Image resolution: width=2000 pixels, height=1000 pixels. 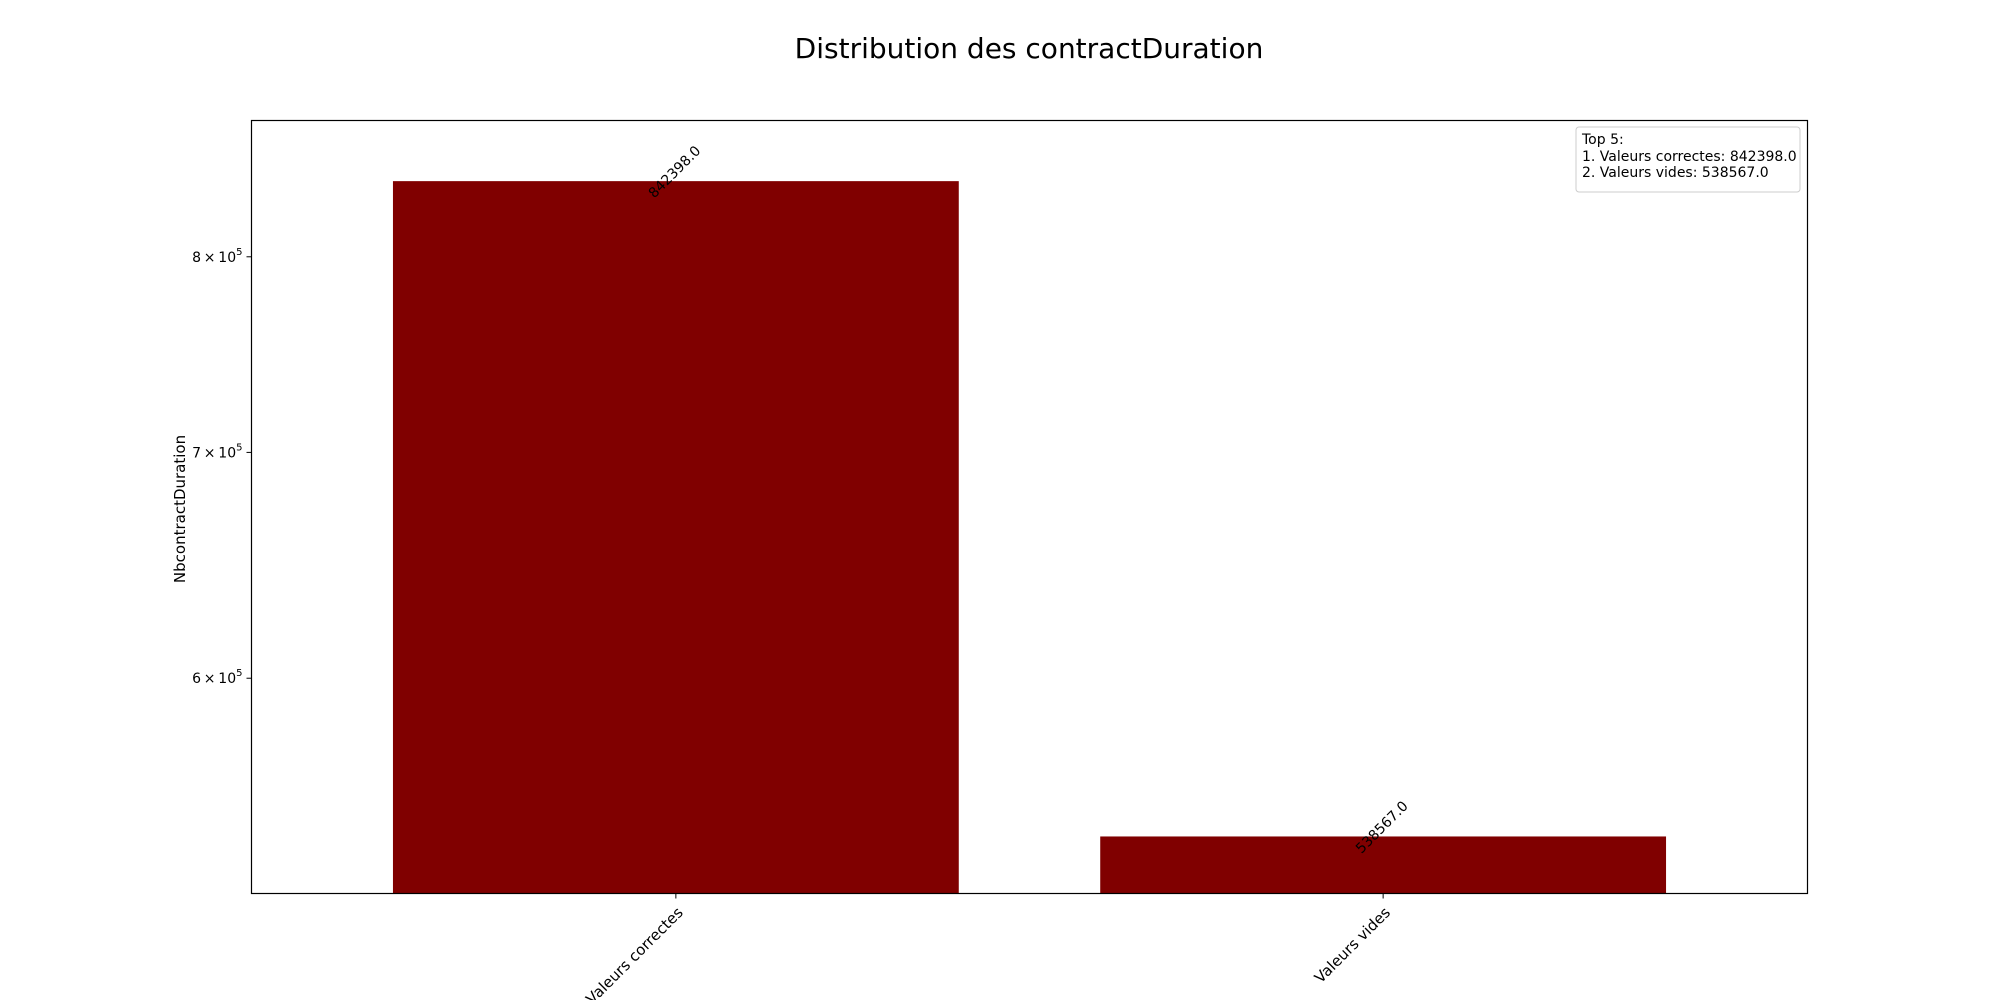 What do you see at coordinates (217, 677) in the screenshot?
I see `y-tick-label-1: 6 × 10⁵` at bounding box center [217, 677].